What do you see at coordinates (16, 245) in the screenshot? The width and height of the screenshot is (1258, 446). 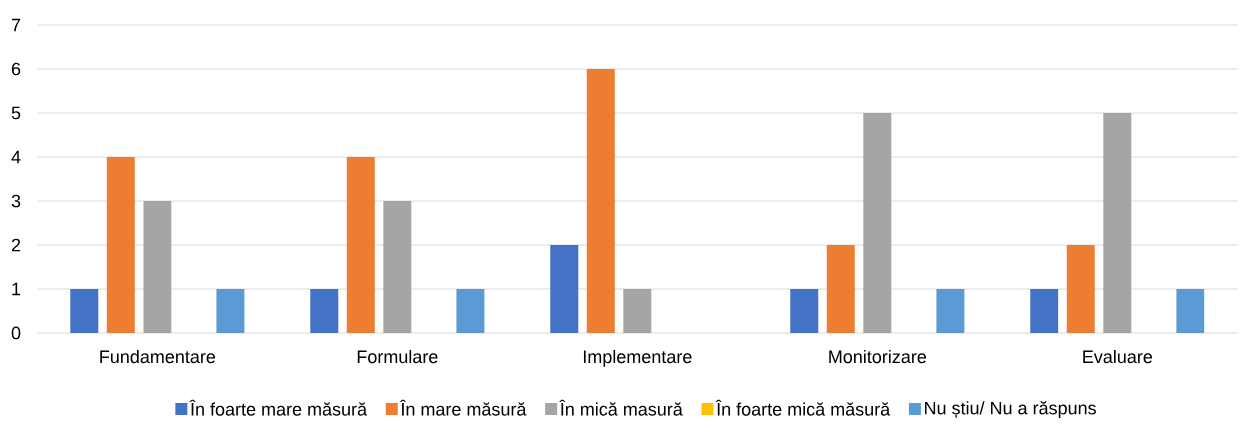 I see `y-tick-label: 2` at bounding box center [16, 245].